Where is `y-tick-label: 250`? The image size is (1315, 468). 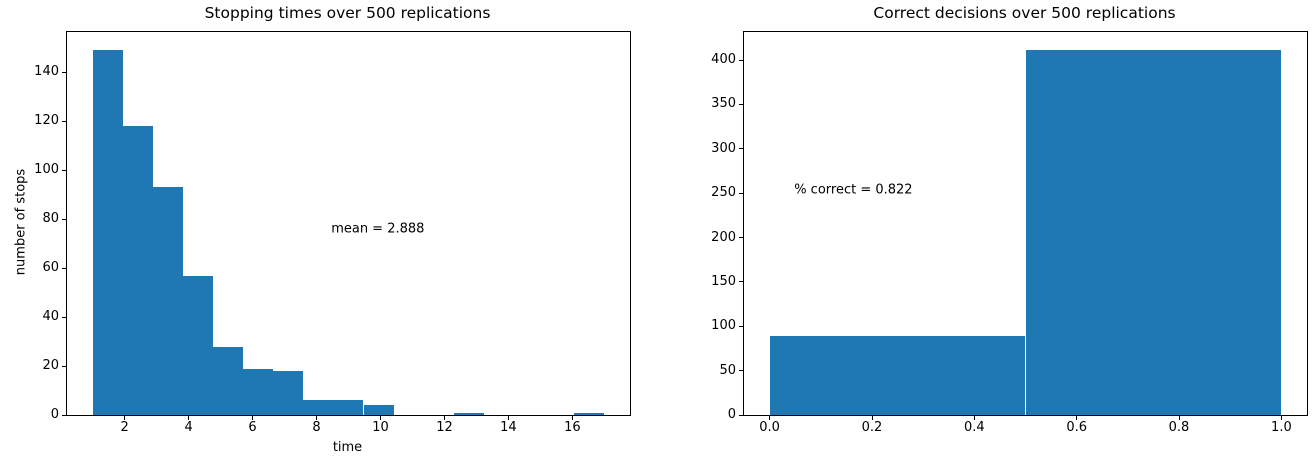
y-tick-label: 250 is located at coordinates (723, 193).